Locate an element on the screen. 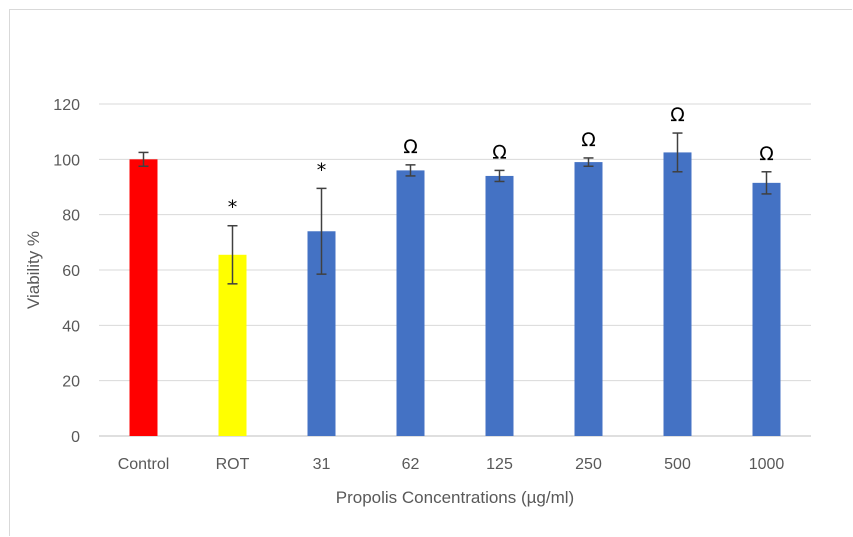  x-tick-label-Control: Control is located at coordinates (144, 464).